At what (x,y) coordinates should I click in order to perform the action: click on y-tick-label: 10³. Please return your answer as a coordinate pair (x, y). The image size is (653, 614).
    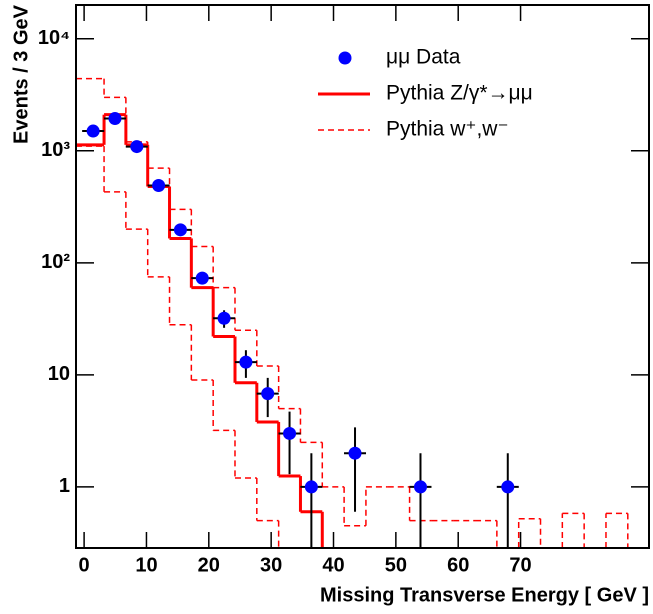
    Looking at the image, I should click on (55, 150).